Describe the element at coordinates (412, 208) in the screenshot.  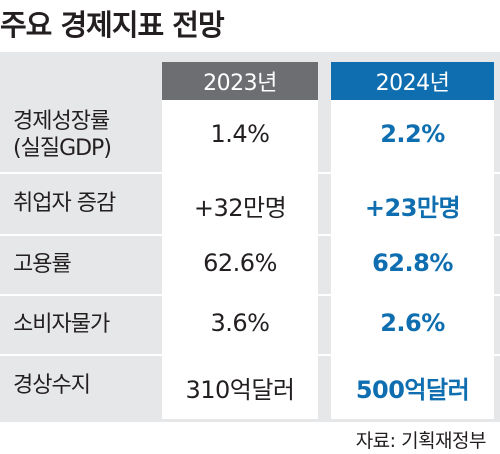
I see `value-2024-employment-change: +23만명` at that location.